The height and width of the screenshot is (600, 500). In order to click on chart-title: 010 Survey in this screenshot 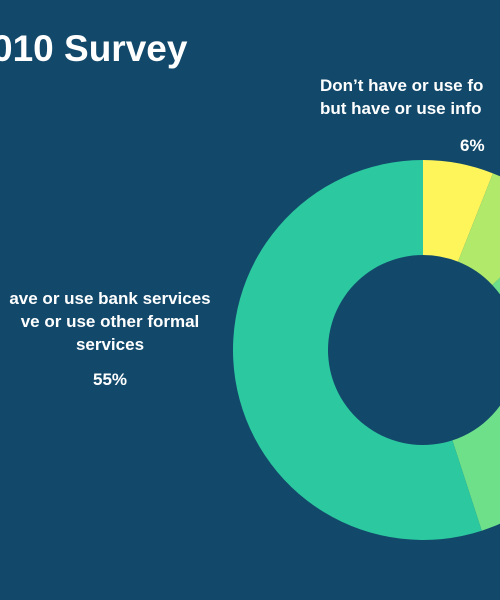, I will do `click(94, 48)`.